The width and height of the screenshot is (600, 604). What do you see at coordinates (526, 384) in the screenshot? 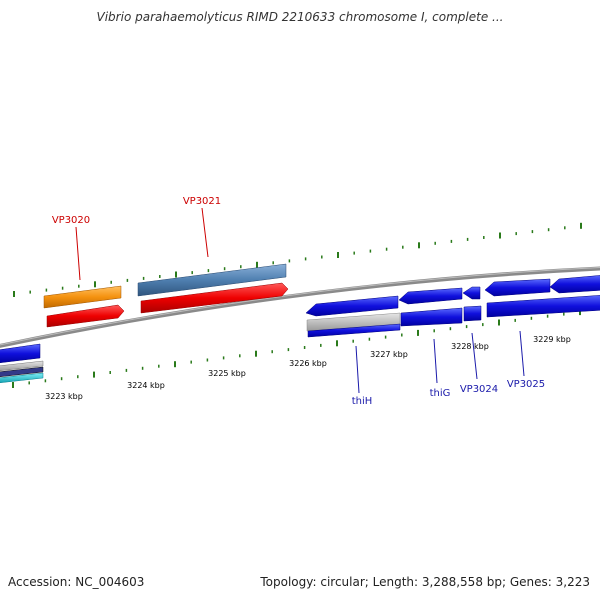
I see `label-vp3025: VP3025` at bounding box center [526, 384].